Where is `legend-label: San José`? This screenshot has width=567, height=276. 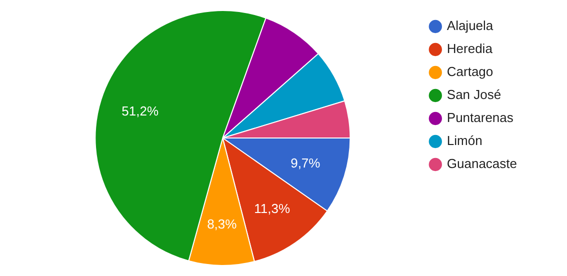 legend-label: San José is located at coordinates (474, 94).